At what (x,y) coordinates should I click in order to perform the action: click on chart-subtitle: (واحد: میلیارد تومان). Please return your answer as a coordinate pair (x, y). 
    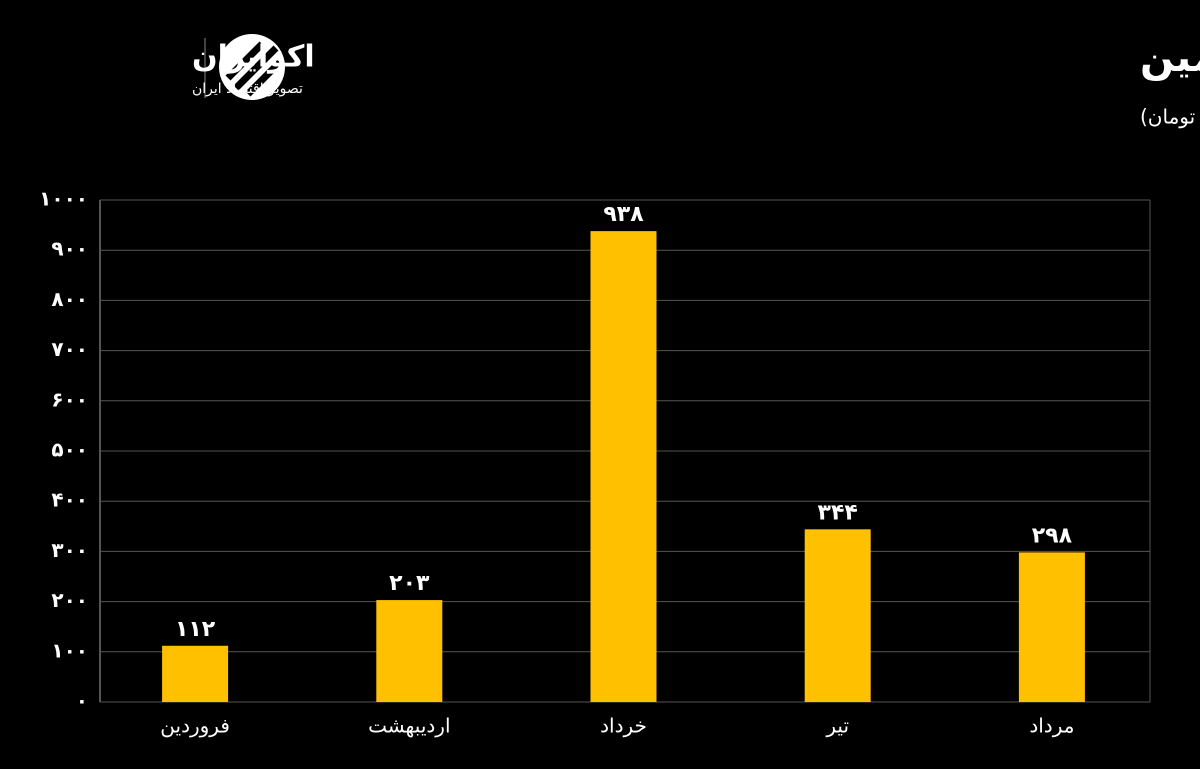
    Looking at the image, I should click on (1170, 117).